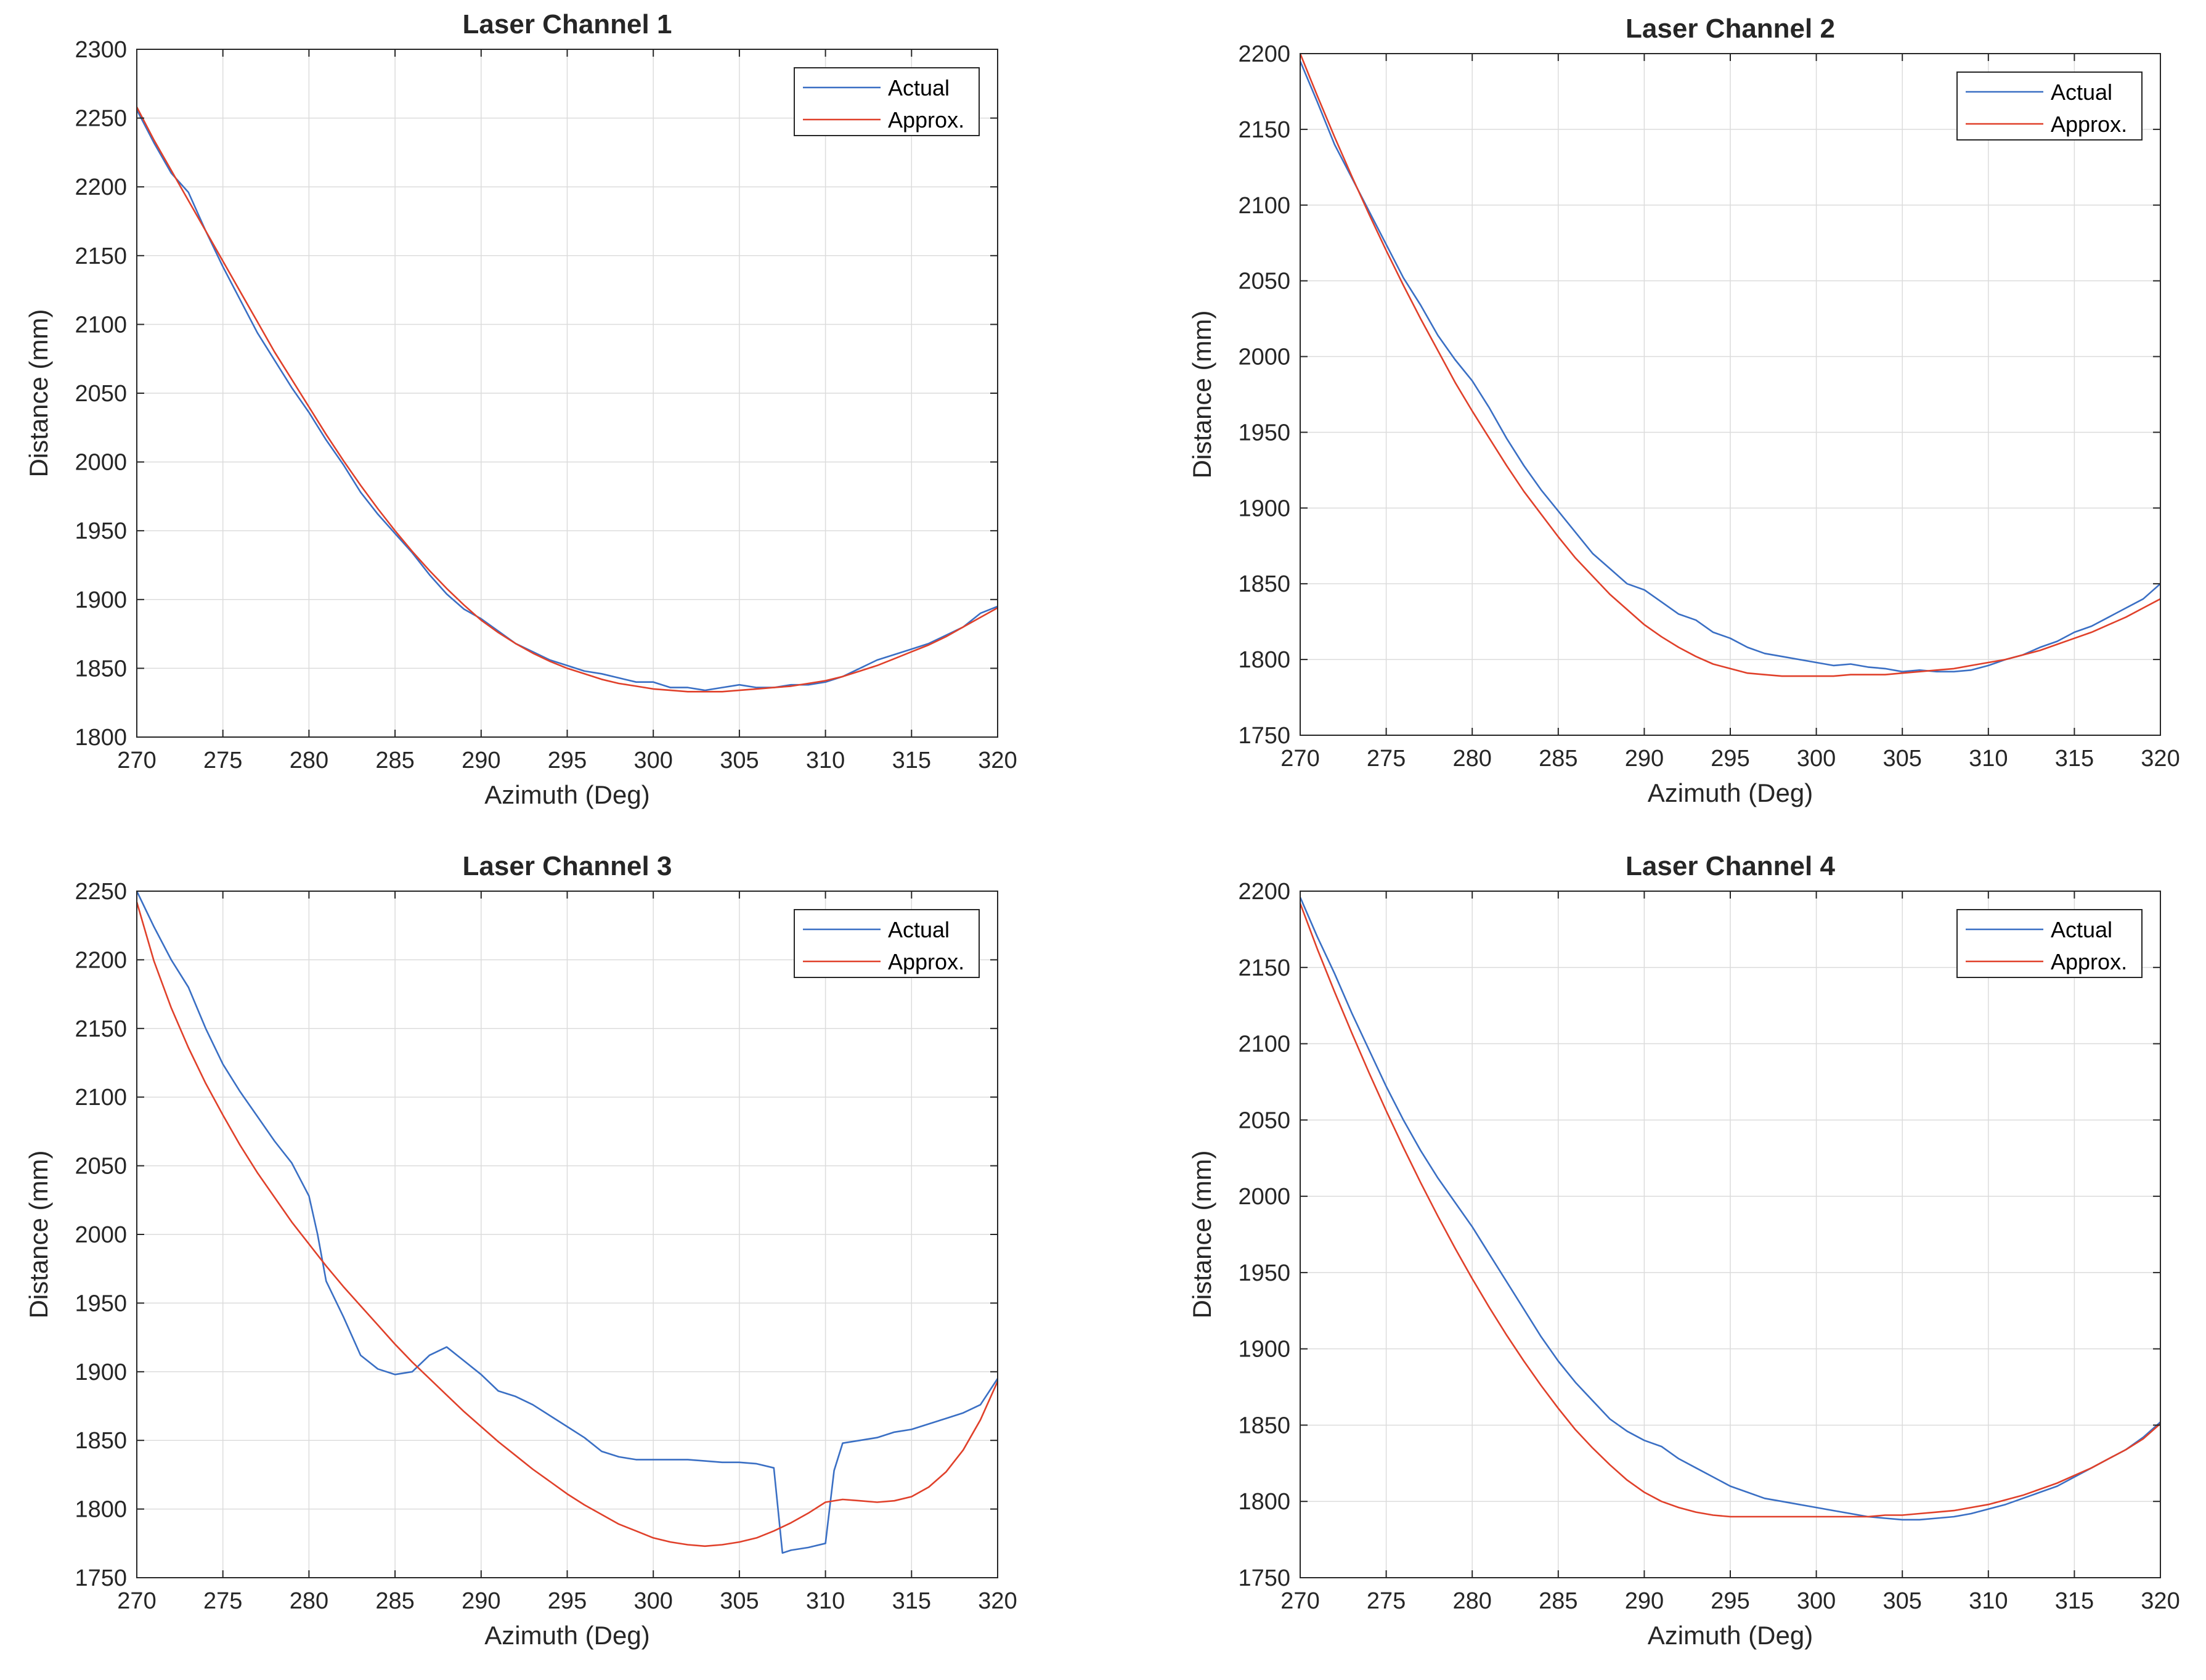 This screenshot has height=1680, width=2206. What do you see at coordinates (1730, 29) in the screenshot?
I see `chart-title: Laser Channel 2` at bounding box center [1730, 29].